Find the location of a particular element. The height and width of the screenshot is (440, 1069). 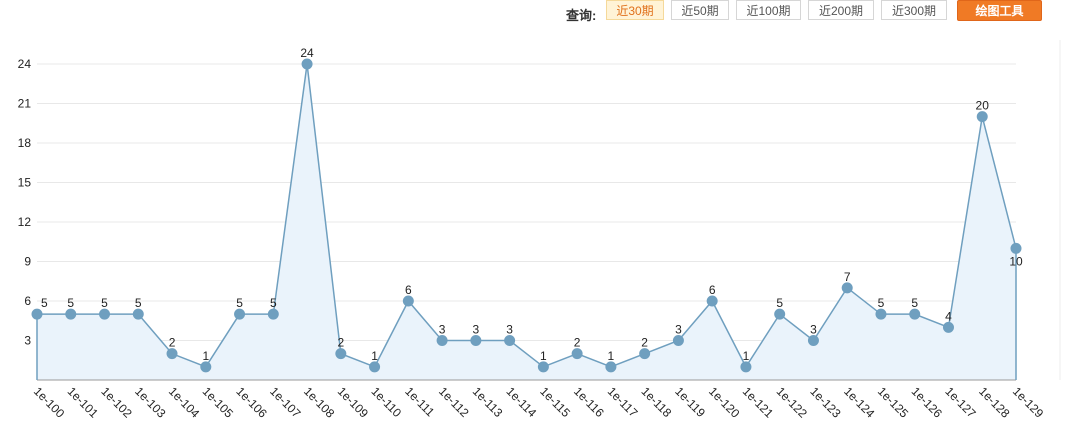

query-toolbar: 查询: 近30期 近50期 近100期 近200期 近300期 绘图工具 is located at coordinates (534, 12).